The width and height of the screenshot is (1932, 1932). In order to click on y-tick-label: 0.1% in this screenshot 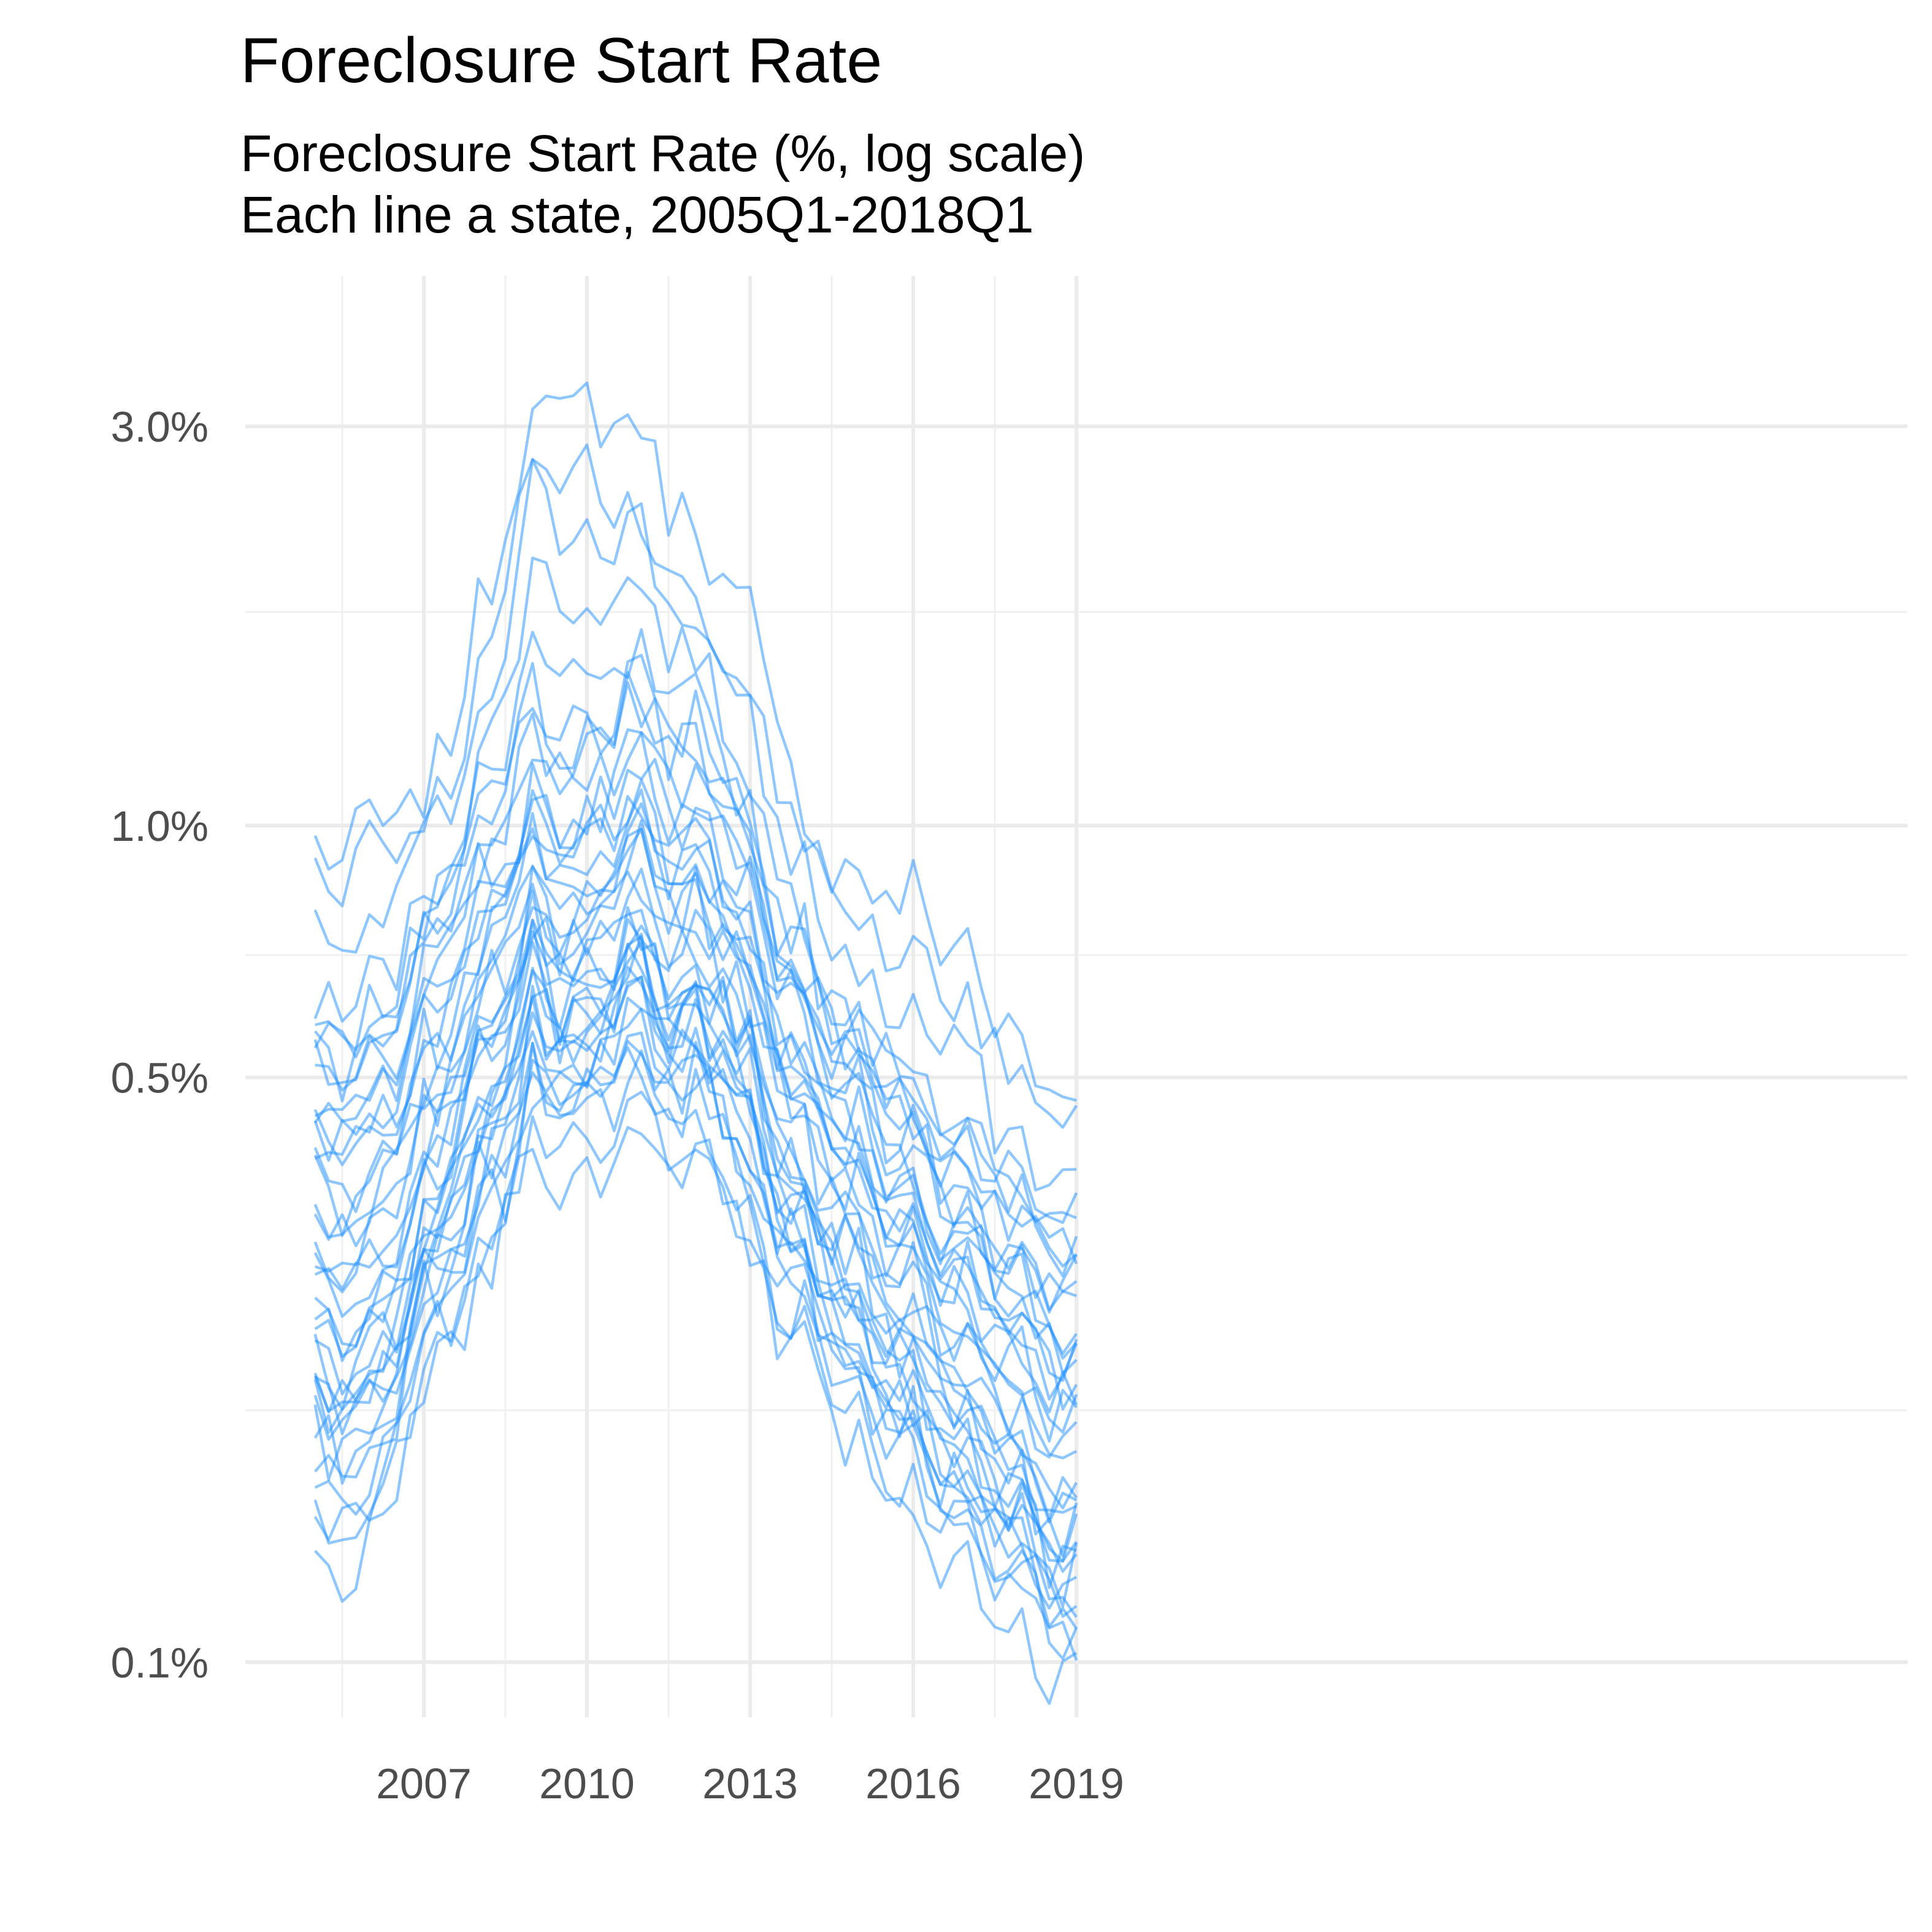, I will do `click(159, 1663)`.